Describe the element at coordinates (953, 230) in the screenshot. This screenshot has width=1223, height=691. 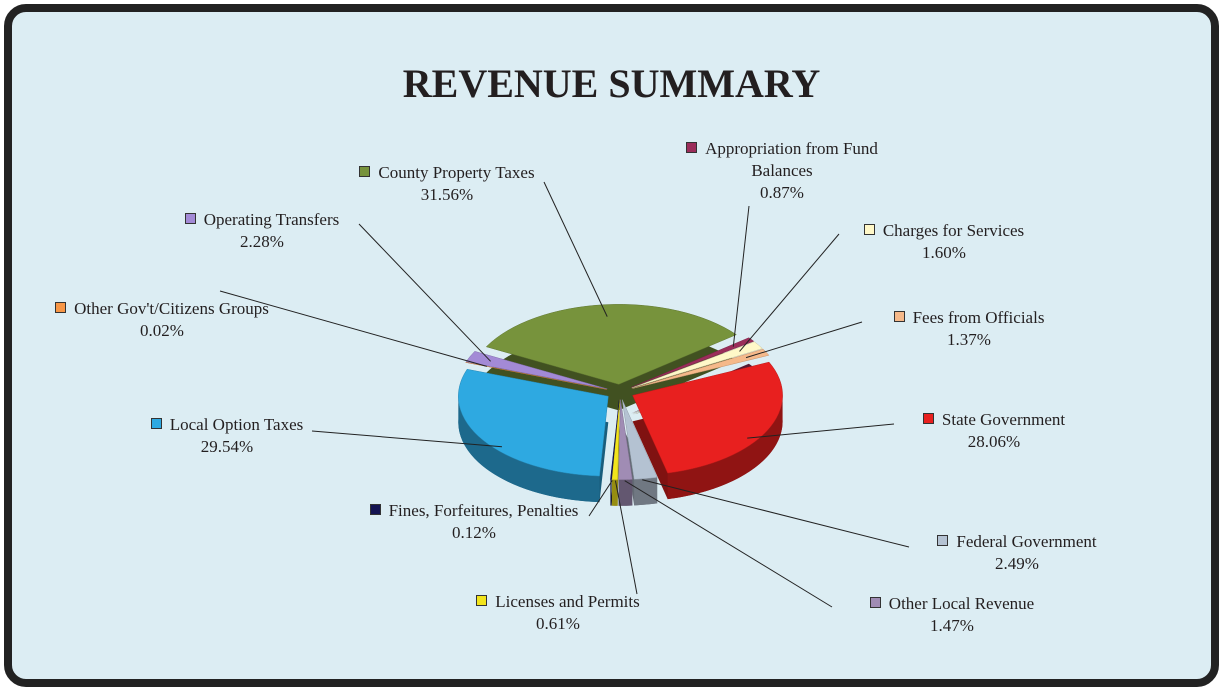
I see `category-name: Charges for Services` at that location.